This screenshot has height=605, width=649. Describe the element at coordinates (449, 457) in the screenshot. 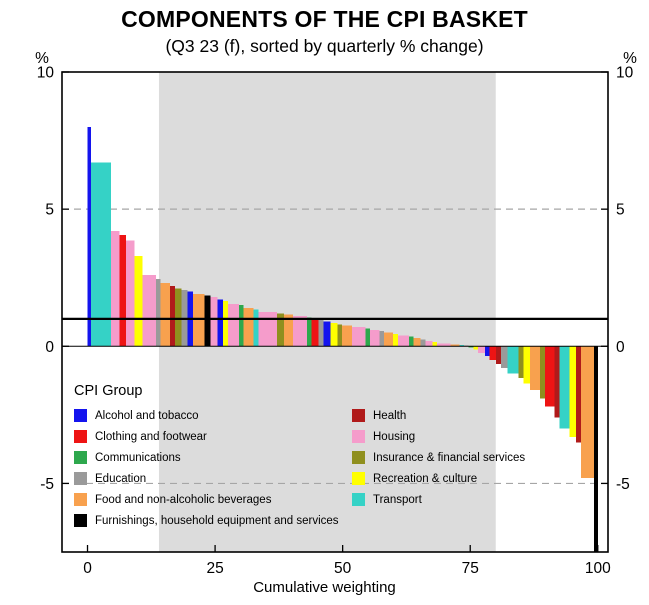

I see `legend-label: Insurance & financial services` at that location.